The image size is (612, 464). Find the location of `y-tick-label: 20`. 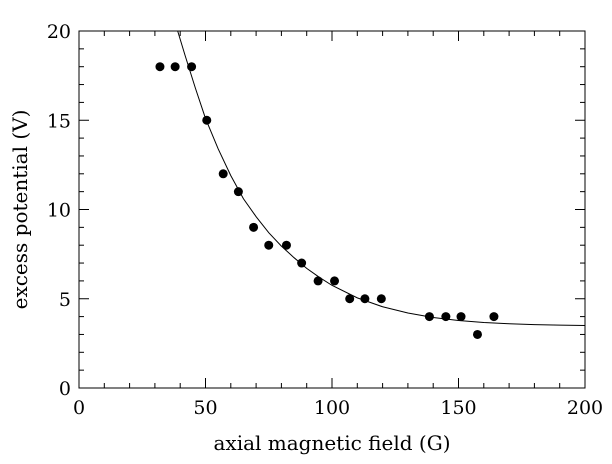

y-tick-label: 20 is located at coordinates (59, 32).